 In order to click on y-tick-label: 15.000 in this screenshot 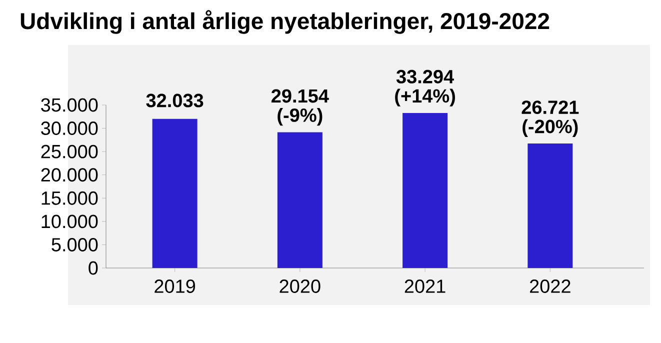, I will do `click(70, 198)`.